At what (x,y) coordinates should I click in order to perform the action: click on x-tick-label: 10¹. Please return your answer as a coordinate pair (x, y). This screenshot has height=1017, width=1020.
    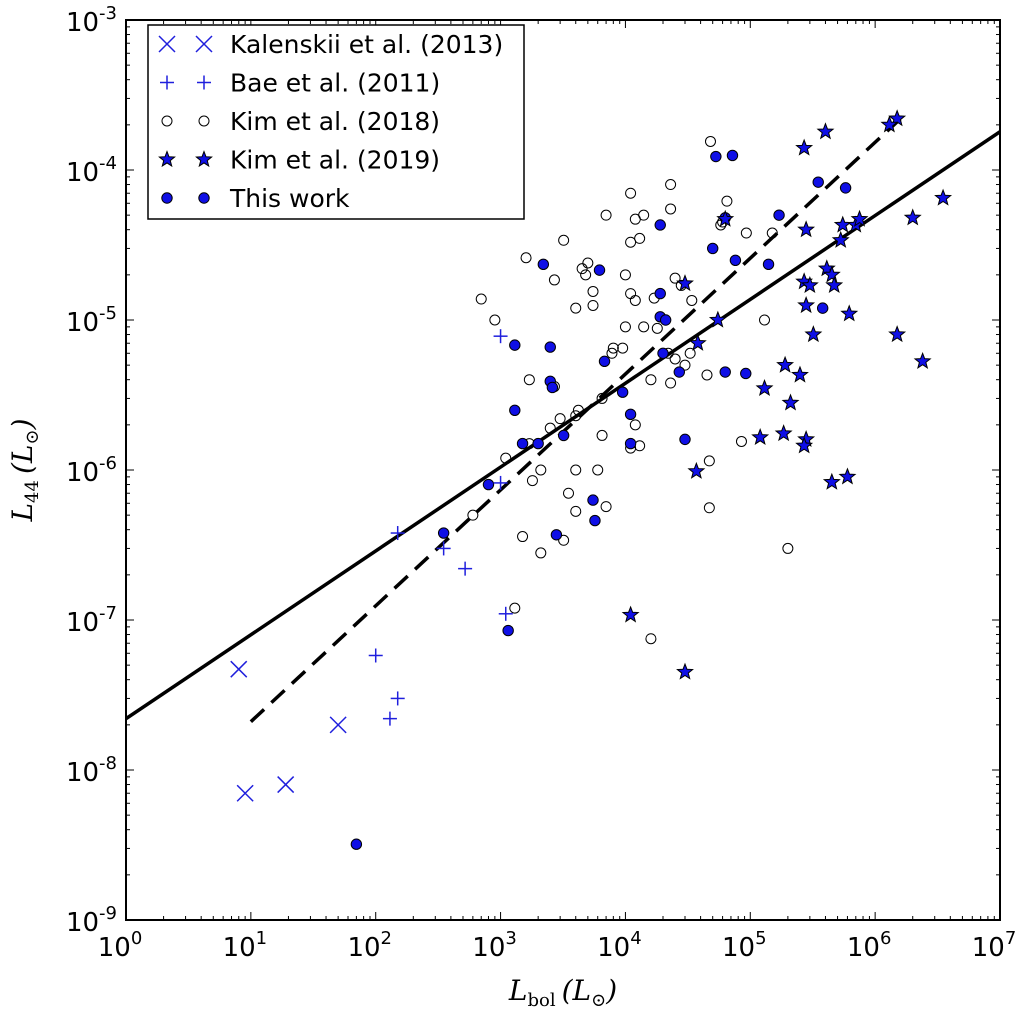
    Looking at the image, I should click on (245, 945).